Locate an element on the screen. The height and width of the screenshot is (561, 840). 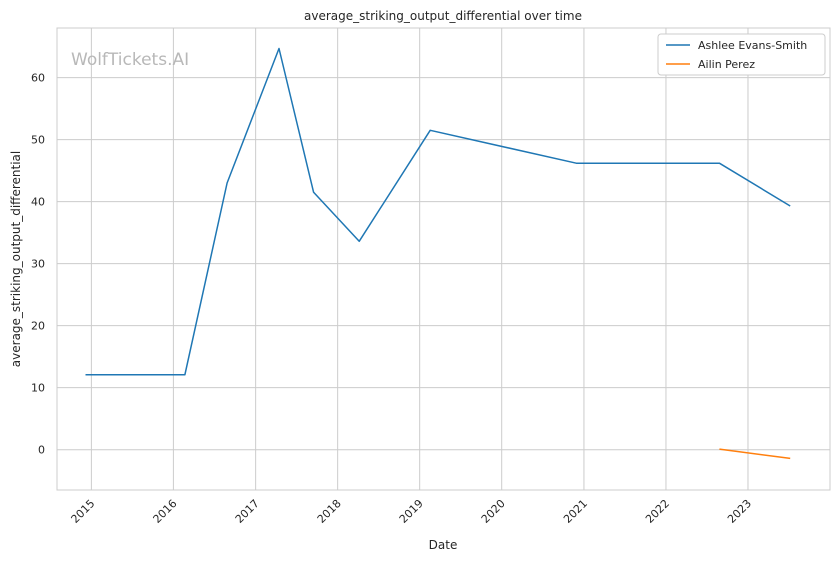
x-tick-label: 2015 is located at coordinates (83, 511).